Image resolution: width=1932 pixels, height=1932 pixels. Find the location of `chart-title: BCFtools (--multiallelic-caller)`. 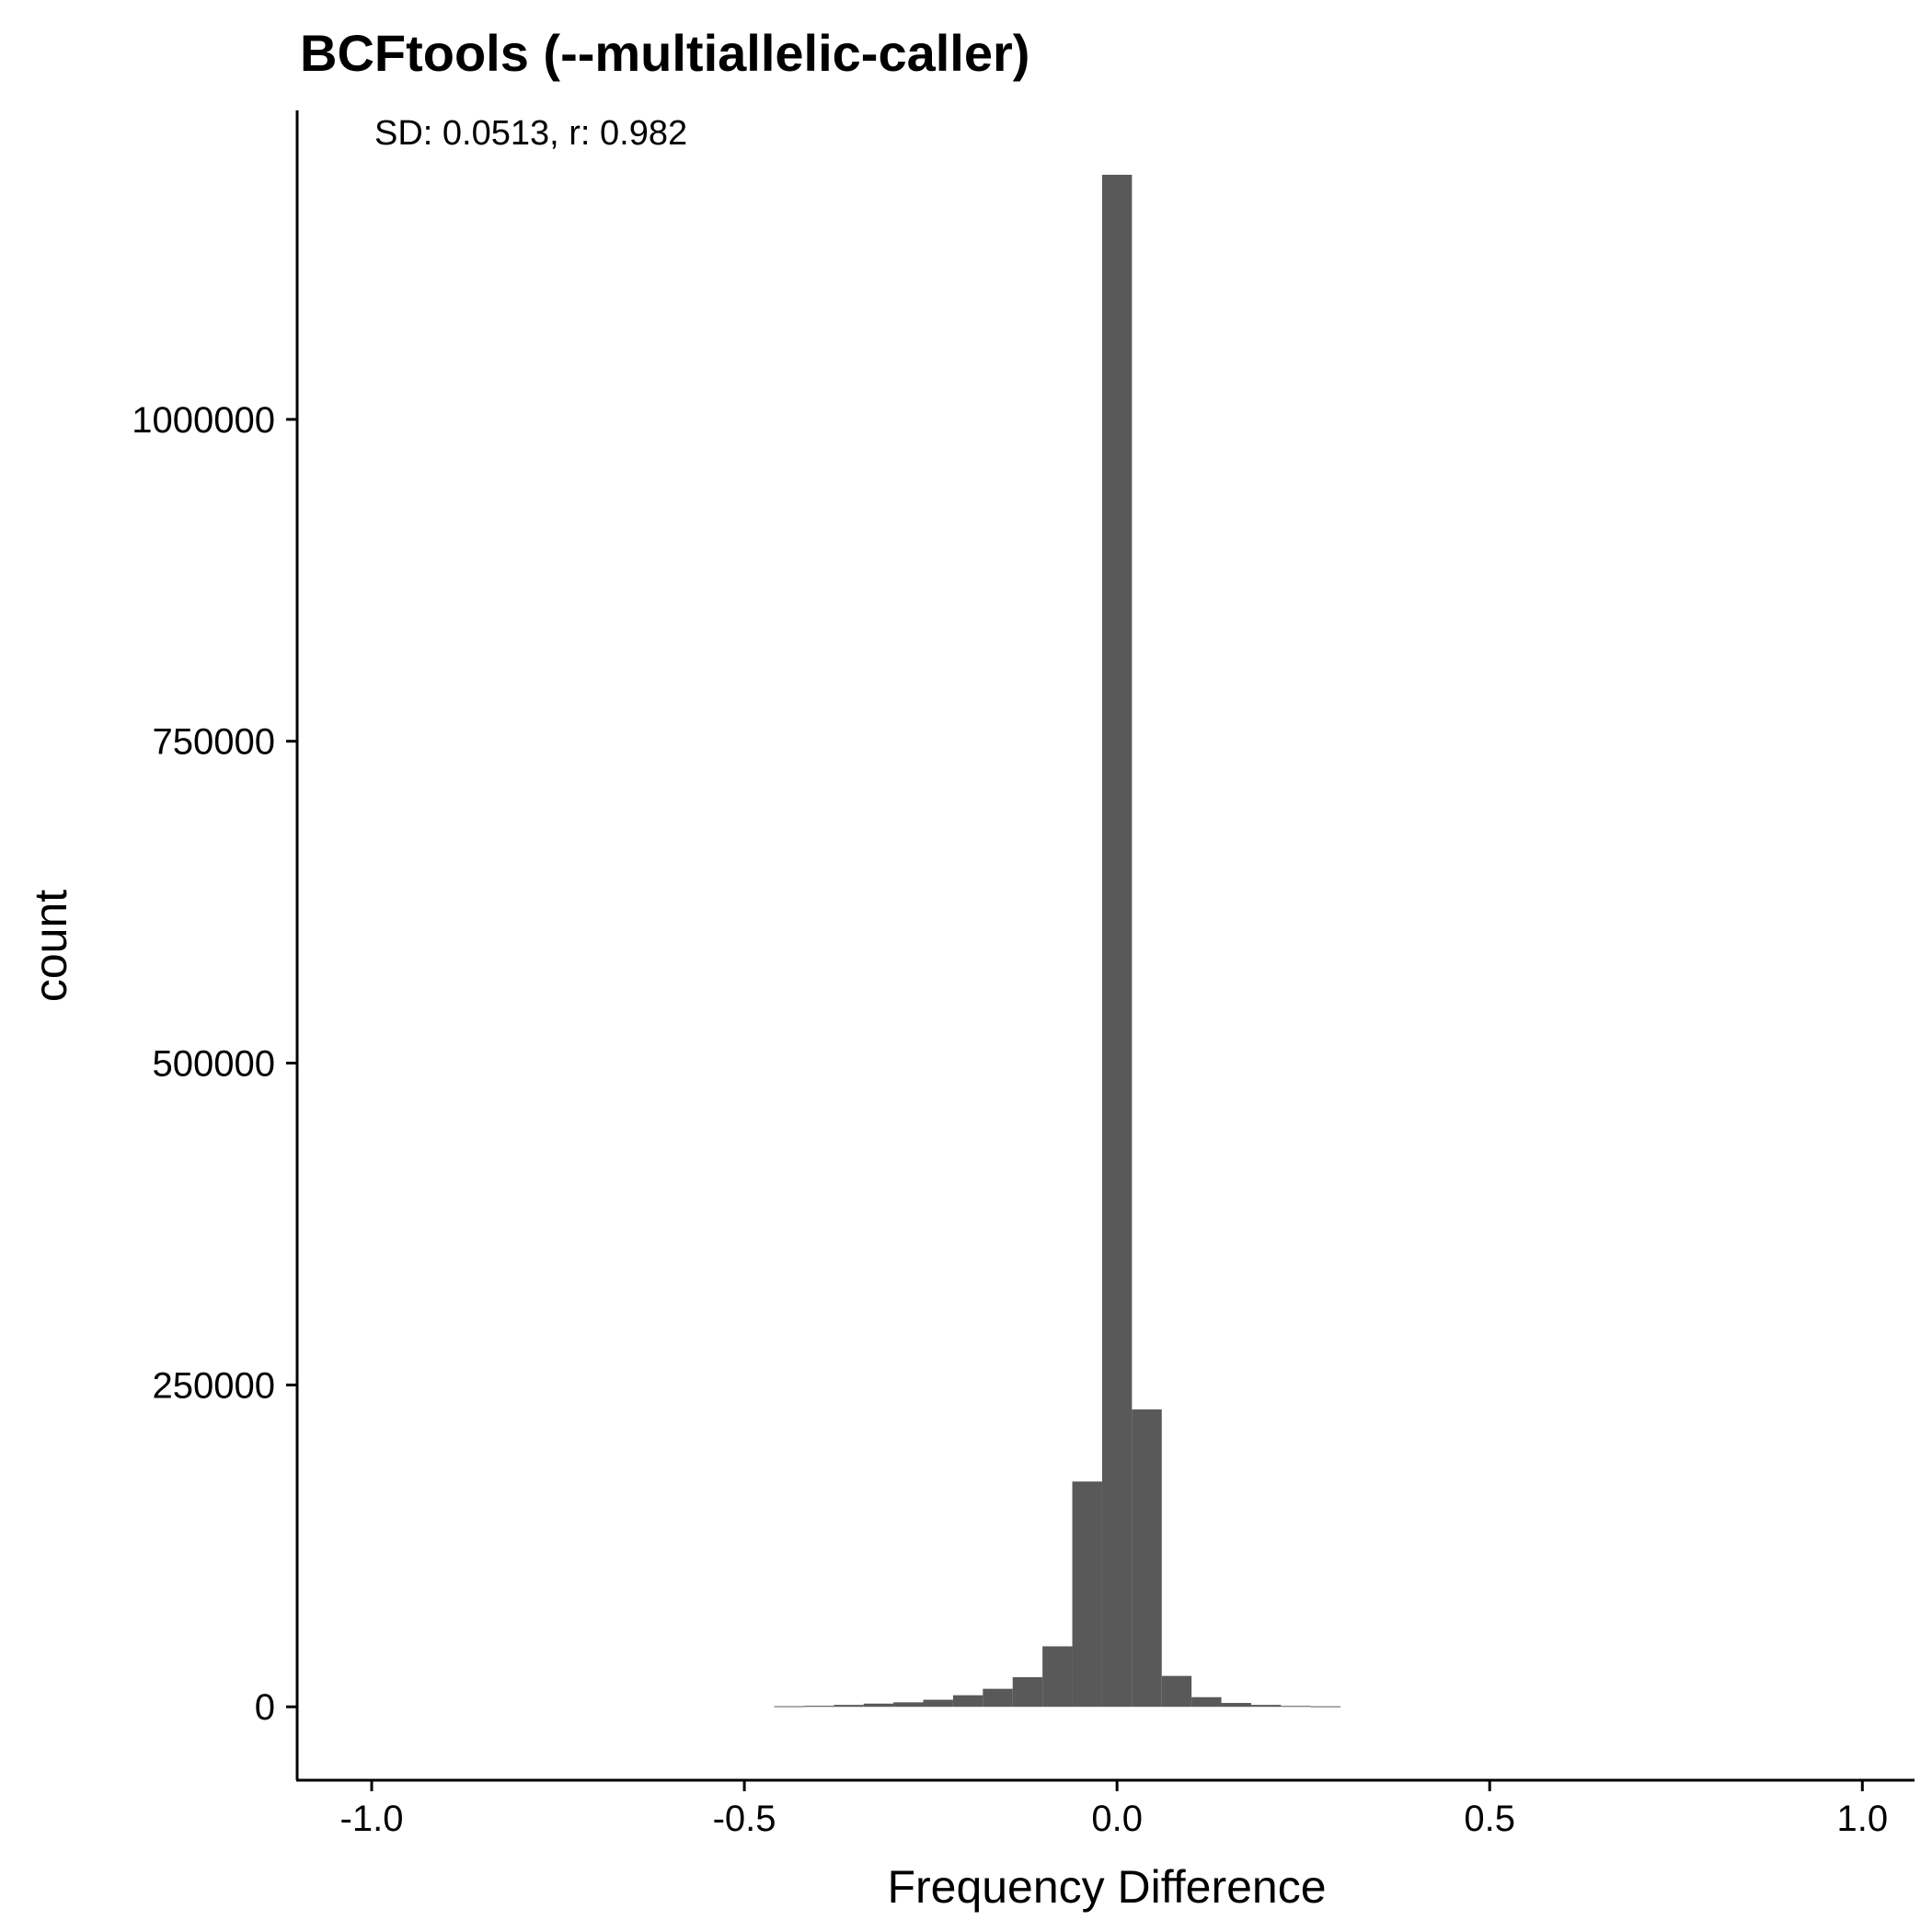

chart-title: BCFtools (--multiallelic-caller) is located at coordinates (664, 53).